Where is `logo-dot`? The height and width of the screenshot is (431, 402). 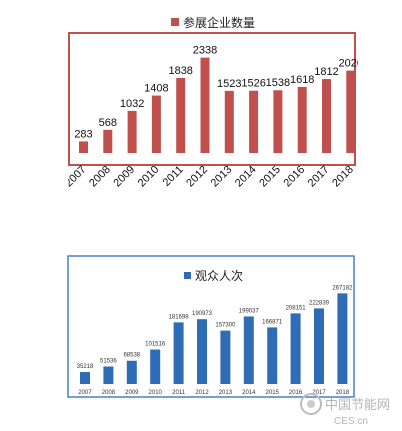 logo-dot is located at coordinates (311, 404).